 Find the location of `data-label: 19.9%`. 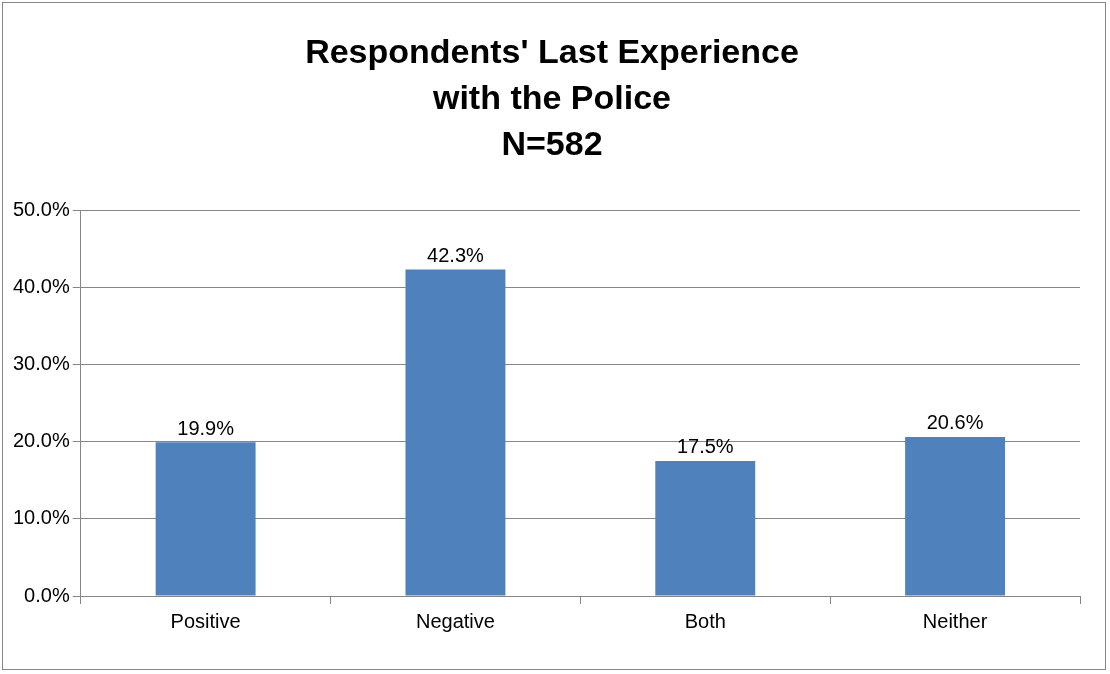

data-label: 19.9% is located at coordinates (206, 427).